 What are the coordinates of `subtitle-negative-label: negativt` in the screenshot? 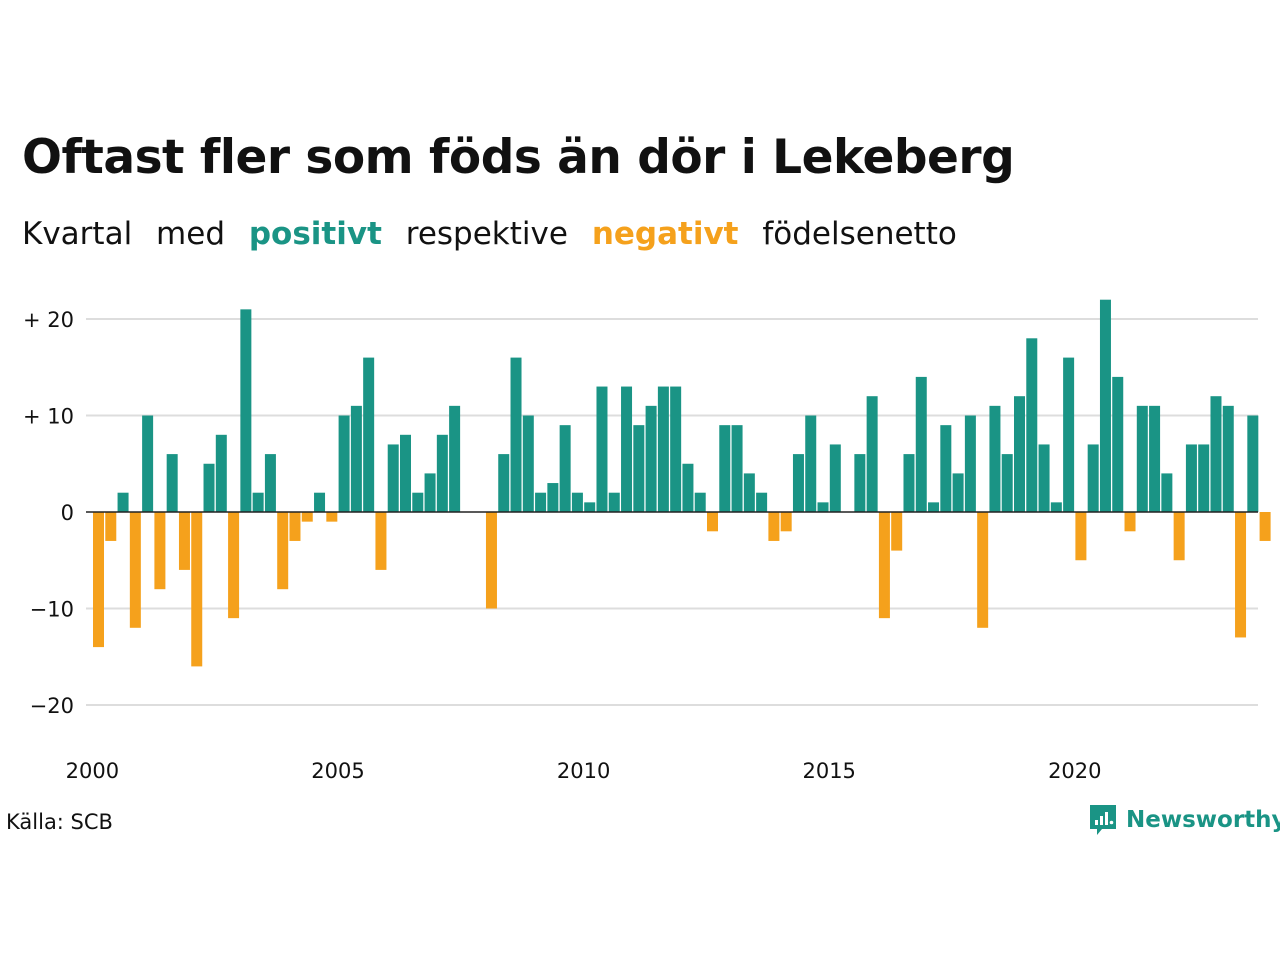 It's located at (665, 234).